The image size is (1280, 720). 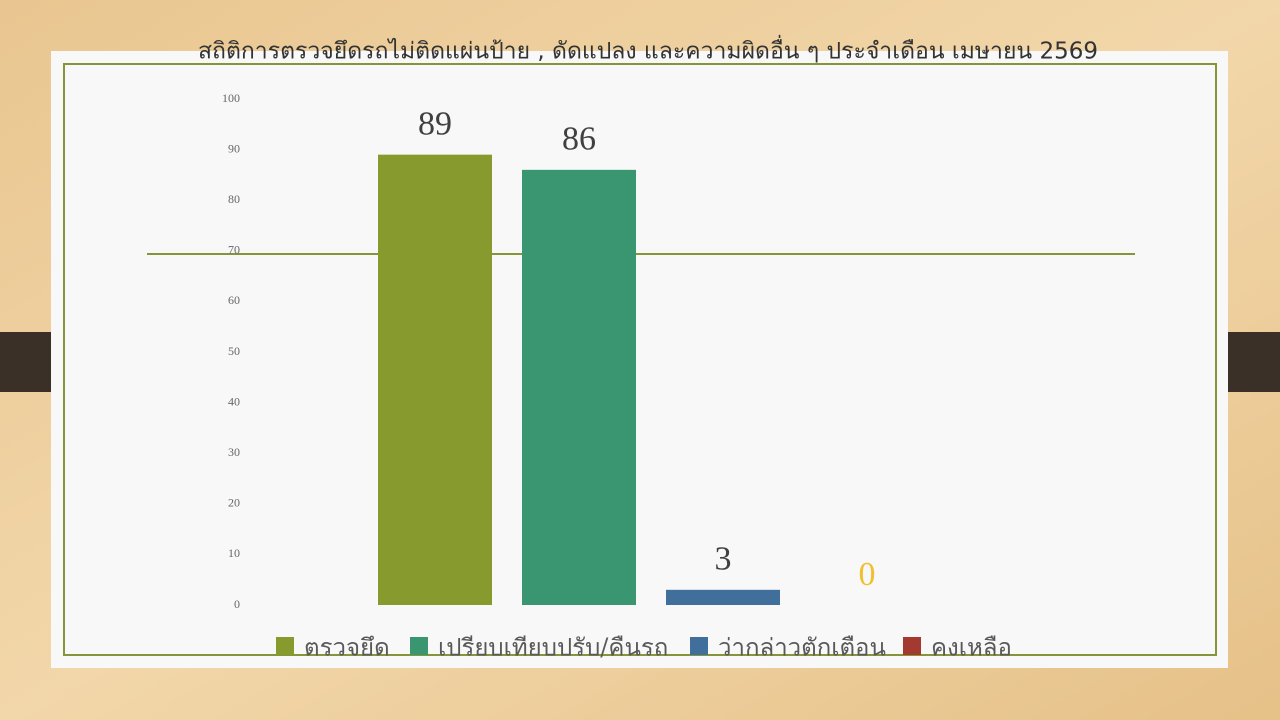 I want to click on y-tick-label: 10, so click(x=234, y=553).